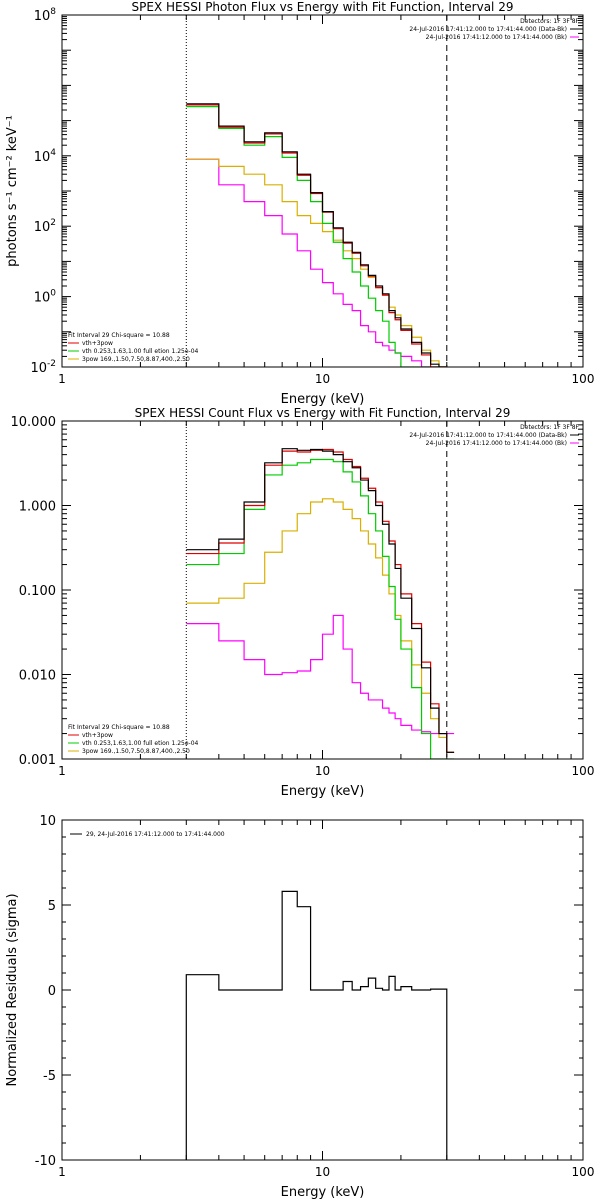 This screenshot has width=600, height=1200. Describe the element at coordinates (53, 294) in the screenshot. I see `y-tick-exponent: 0` at that location.